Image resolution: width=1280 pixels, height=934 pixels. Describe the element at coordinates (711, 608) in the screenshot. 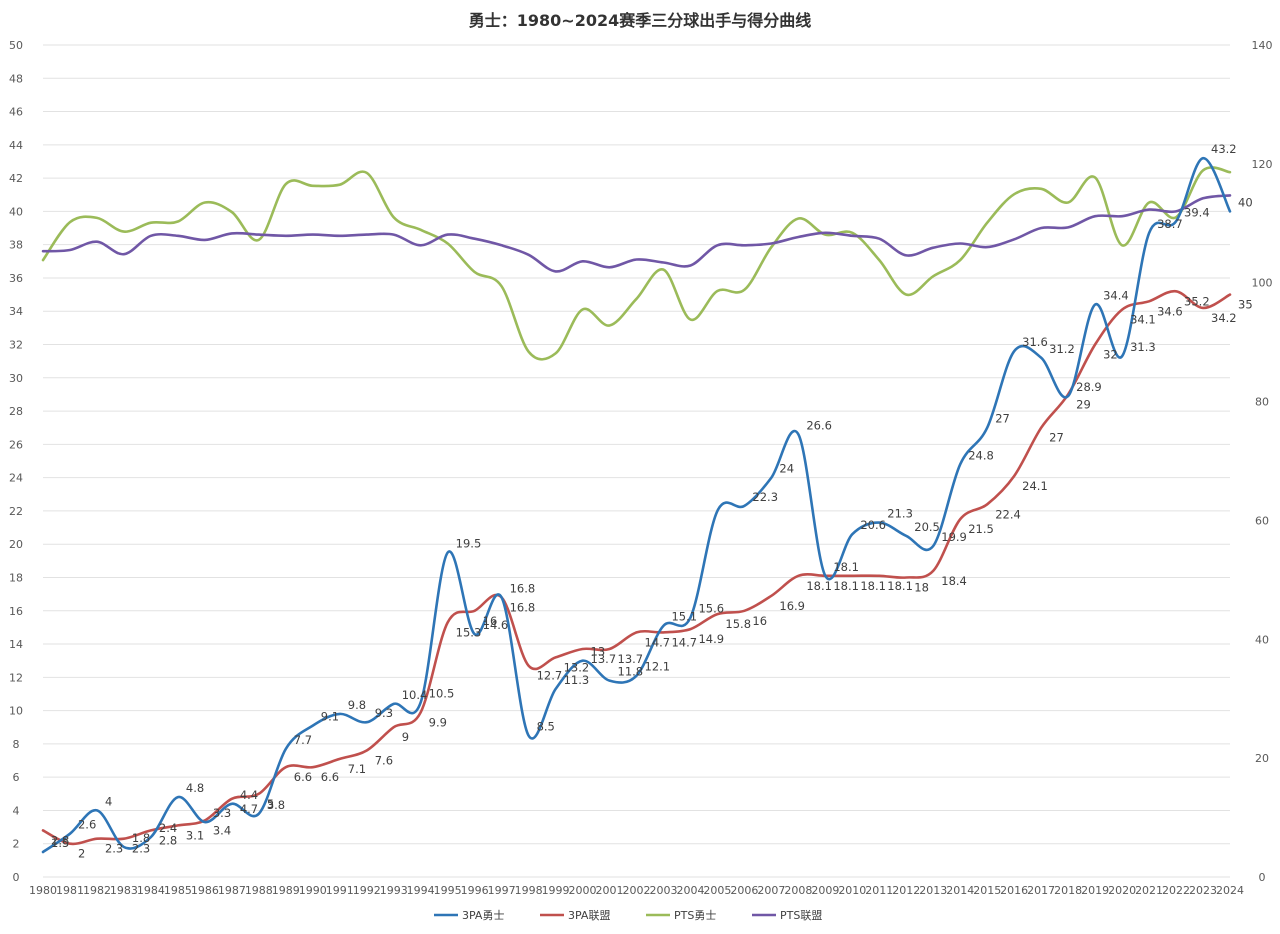

I see `data-label: 15.6` at that location.